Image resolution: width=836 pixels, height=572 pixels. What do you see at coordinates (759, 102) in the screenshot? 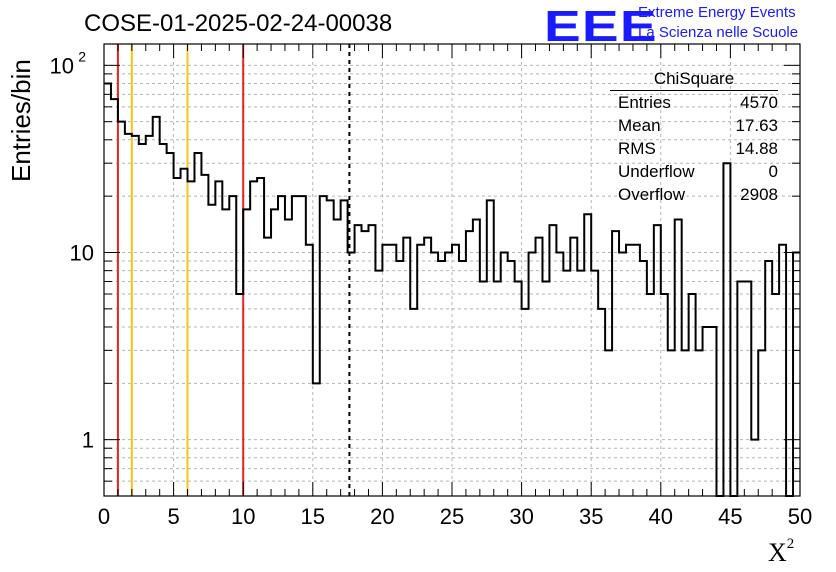
I see `stats-value: 4570` at bounding box center [759, 102].